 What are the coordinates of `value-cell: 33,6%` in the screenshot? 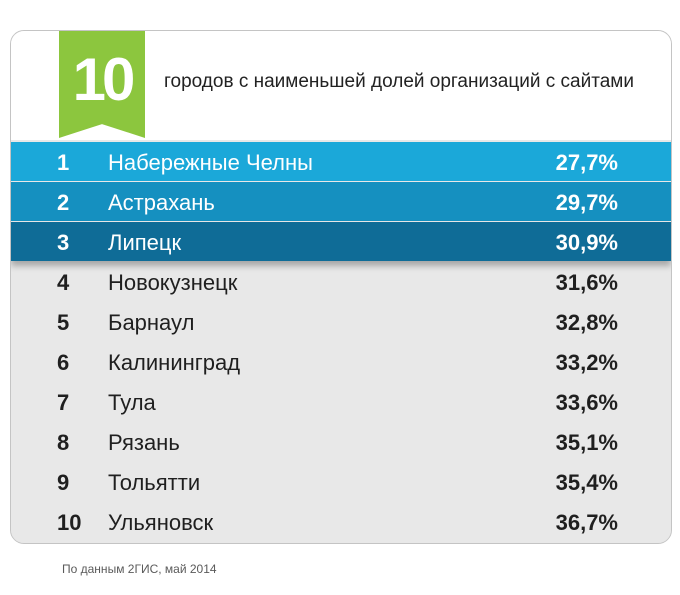 It's located at (586, 402).